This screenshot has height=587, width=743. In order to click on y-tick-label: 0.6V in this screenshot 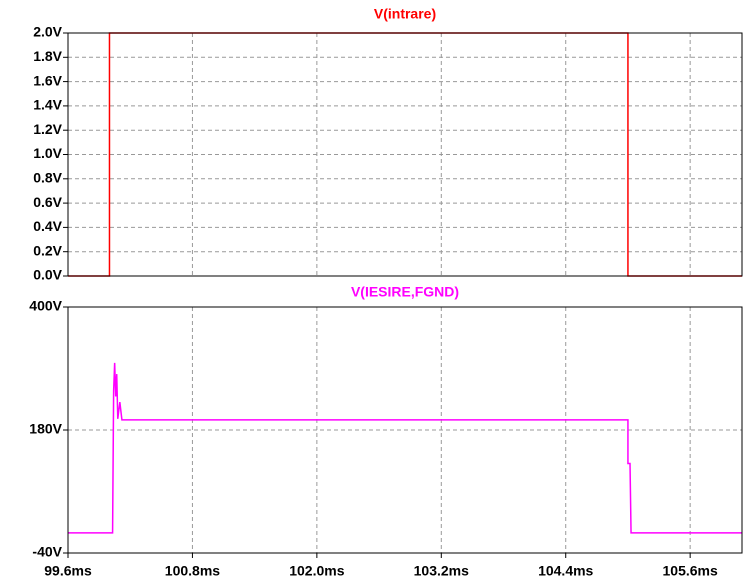, I will do `click(47, 202)`.